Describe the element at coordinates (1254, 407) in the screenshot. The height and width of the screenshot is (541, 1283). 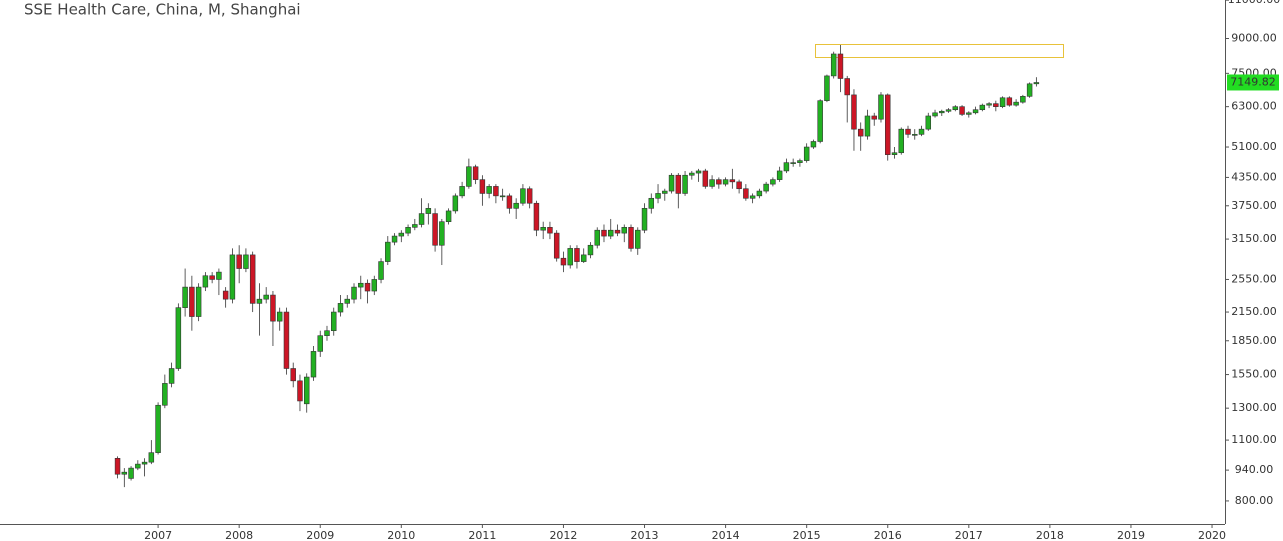
I see `y-tick-label: 1300.00` at that location.